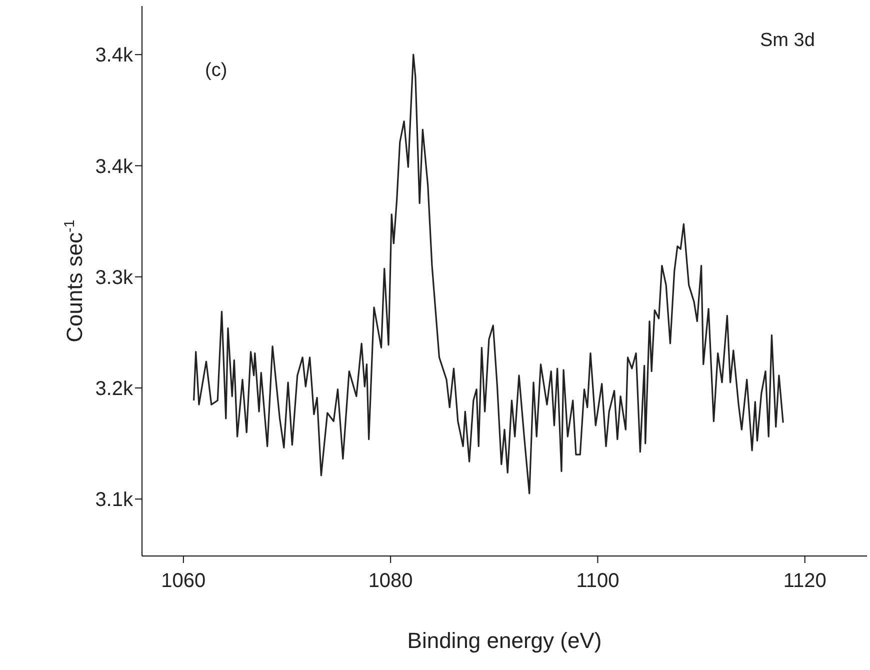 This screenshot has height=670, width=870. Describe the element at coordinates (183, 581) in the screenshot. I see `x-tick-label: 1060` at that location.